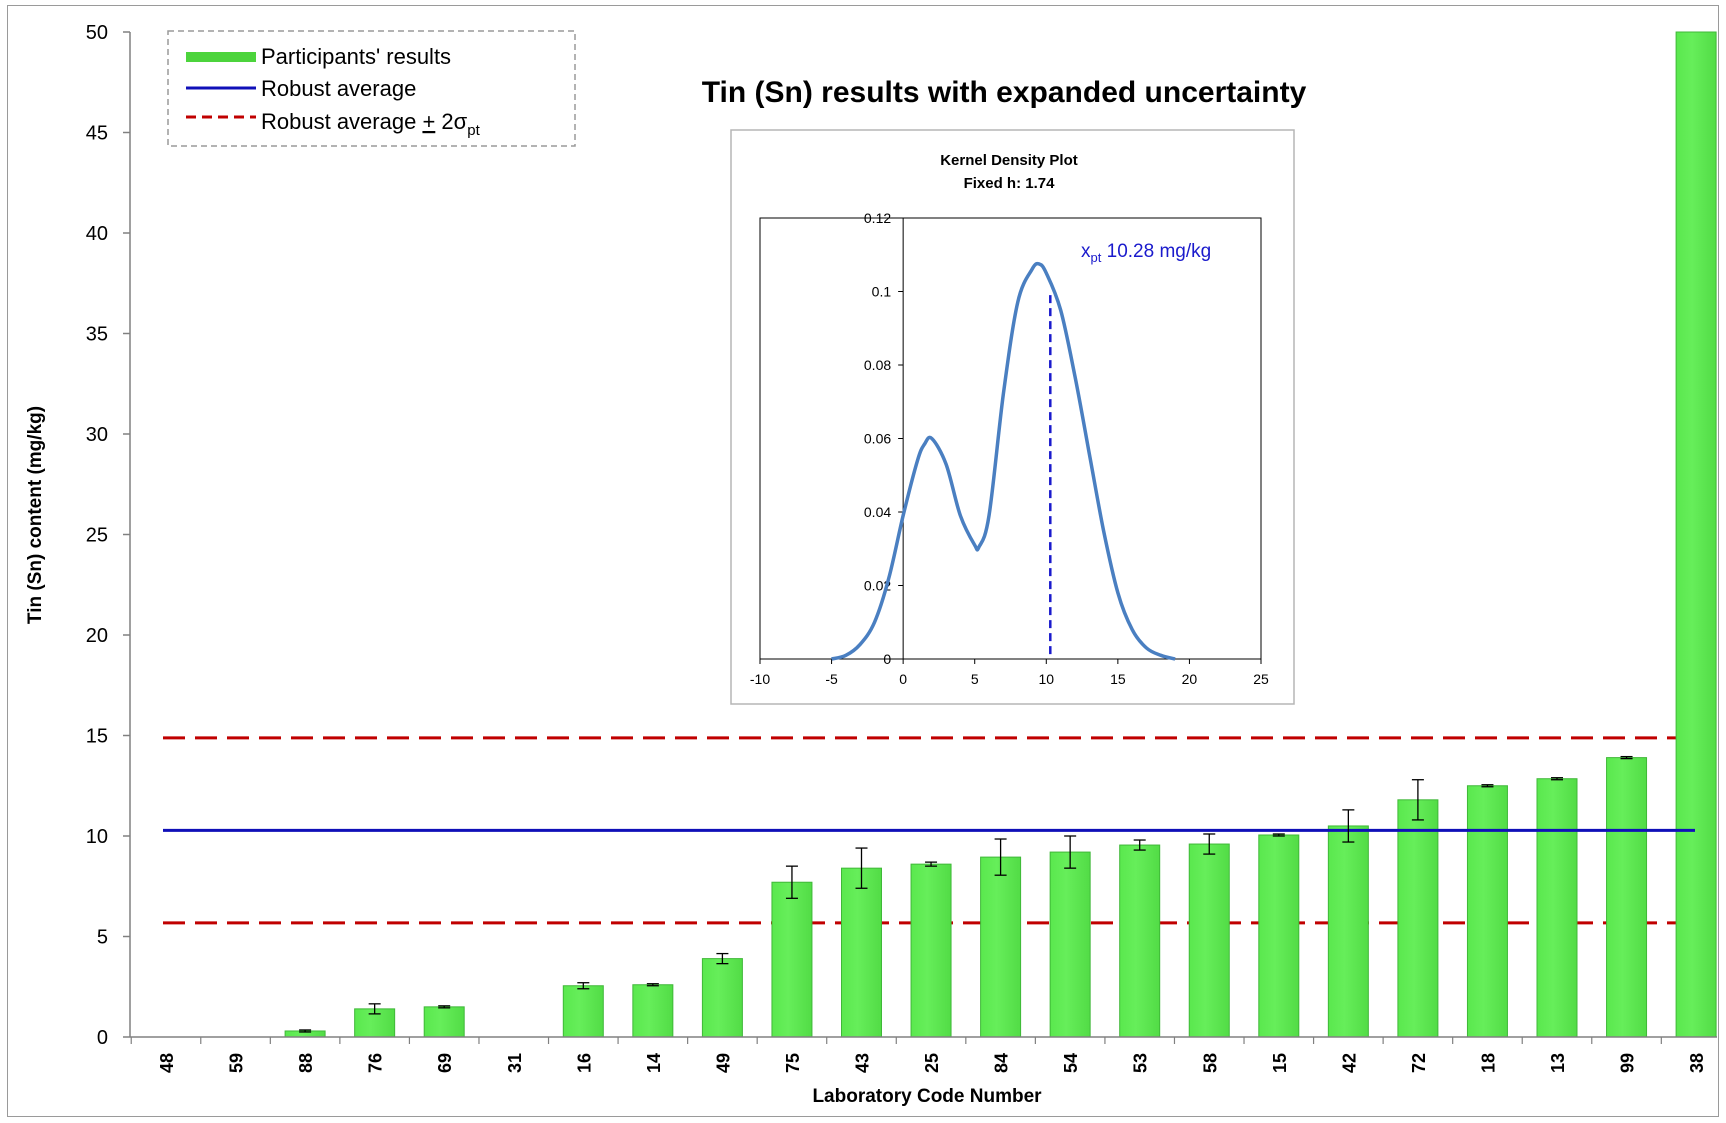 The image size is (1726, 1123). What do you see at coordinates (1697, 1063) in the screenshot?
I see `x-tick-label: 38` at bounding box center [1697, 1063].